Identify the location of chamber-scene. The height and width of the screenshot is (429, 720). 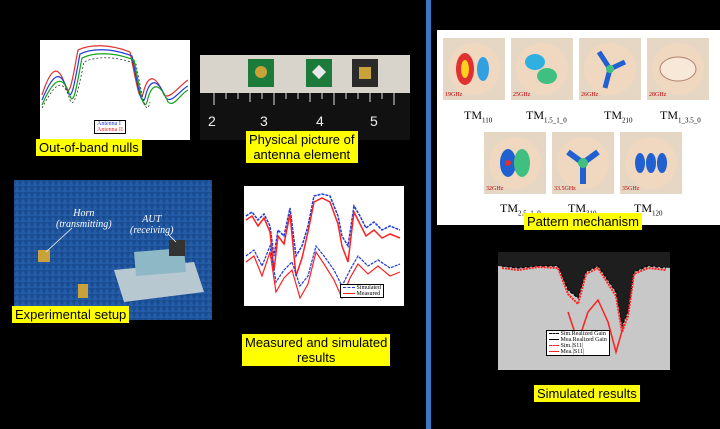
(113, 250).